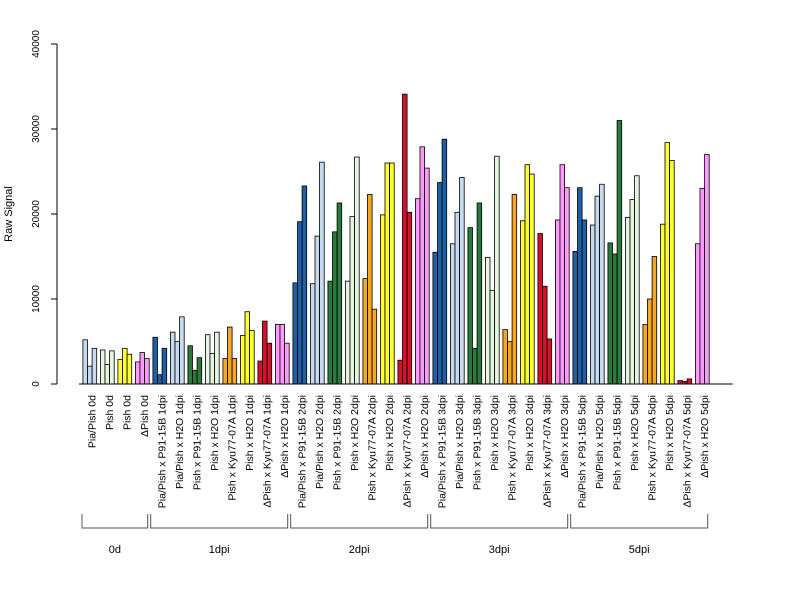 This screenshot has width=800, height=600. I want to click on x-tick-label: Pish x P91-15B 2dpi, so click(337, 442).